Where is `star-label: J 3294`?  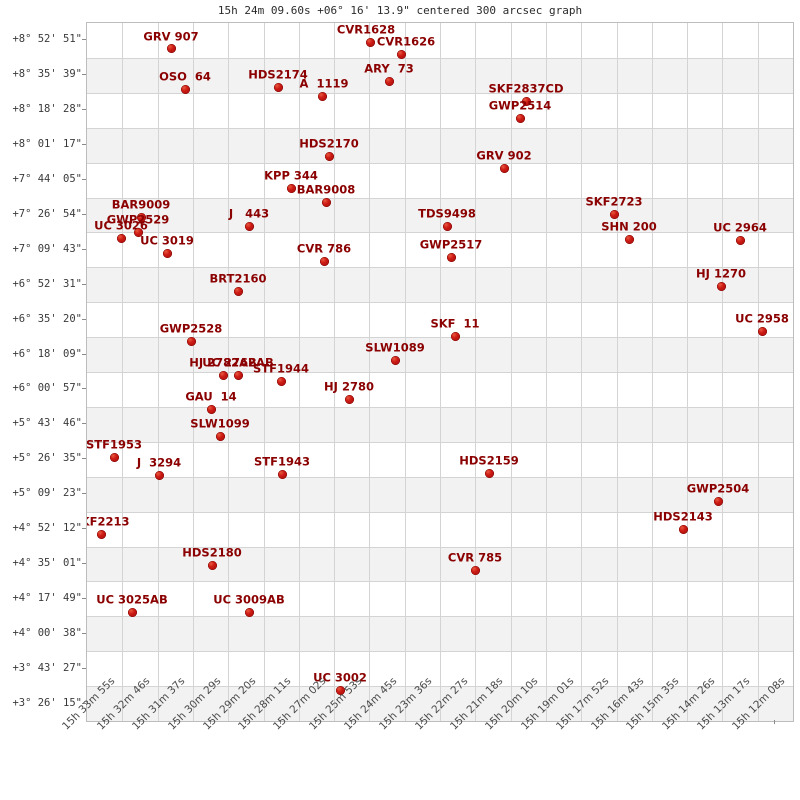
star-label: J 3294 is located at coordinates (159, 462).